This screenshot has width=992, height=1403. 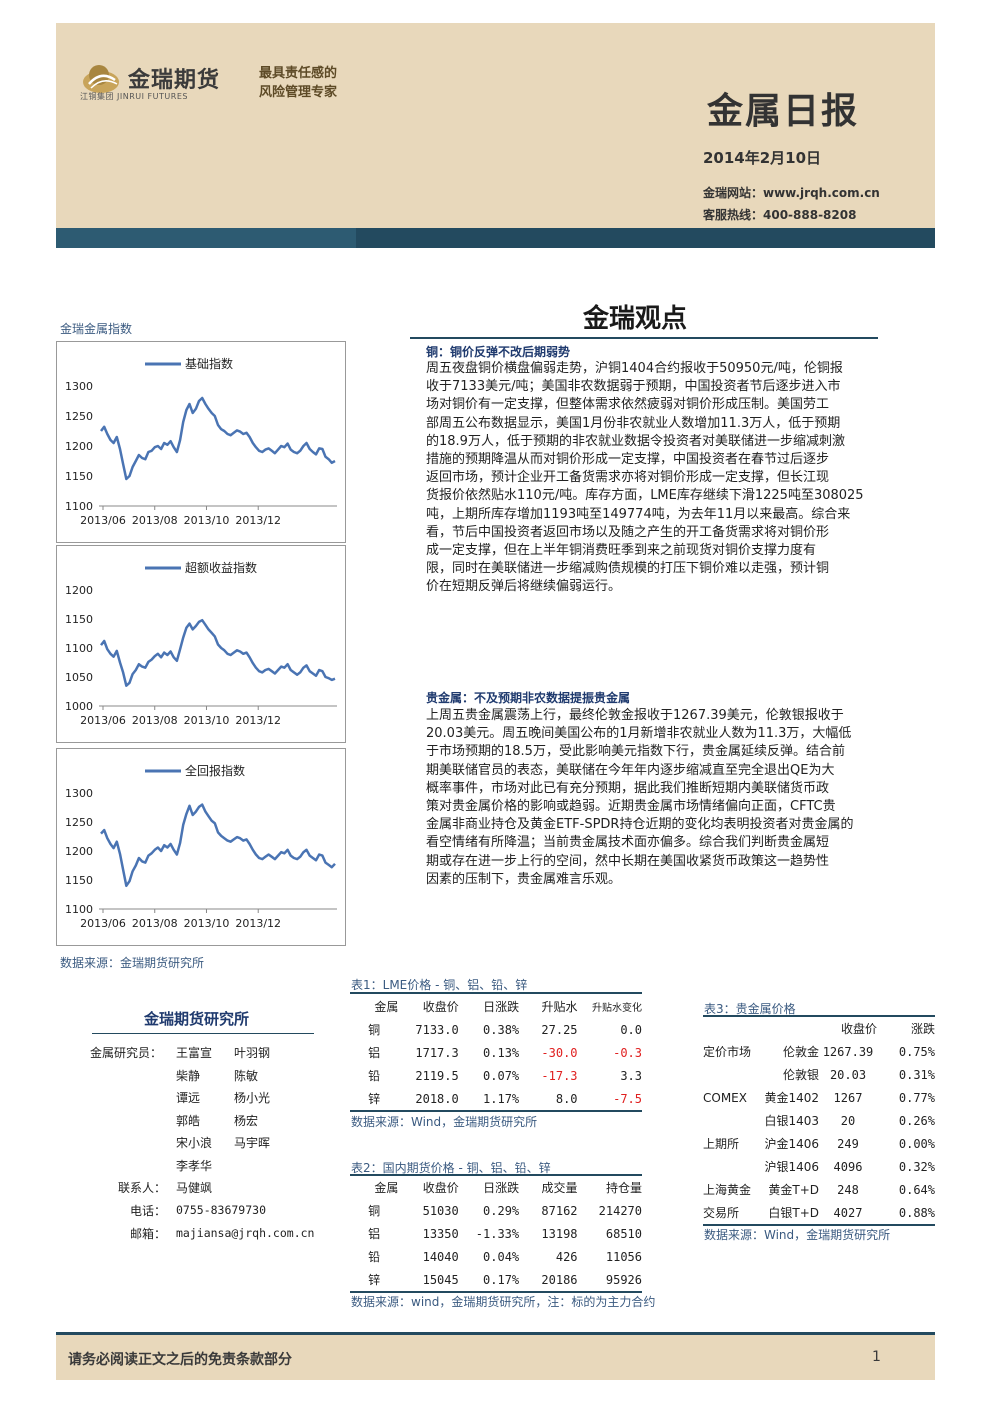 I want to click on legend-label: 基础指数, so click(x=209, y=363).